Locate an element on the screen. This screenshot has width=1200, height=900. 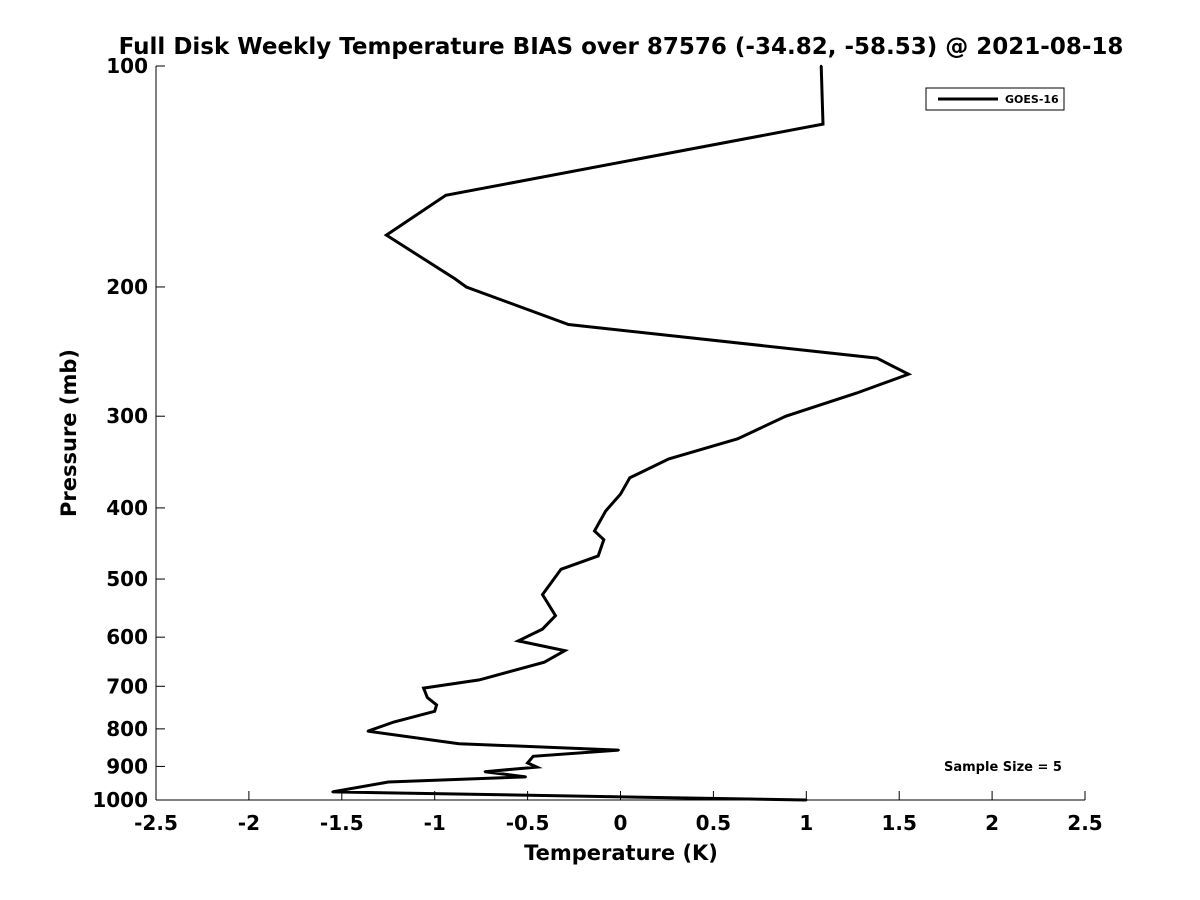
x-axis: -2.5 -2 -1.5 -1 -0.5 0 0.5 1 1.5 2 2.5 is located at coordinates (618, 813).